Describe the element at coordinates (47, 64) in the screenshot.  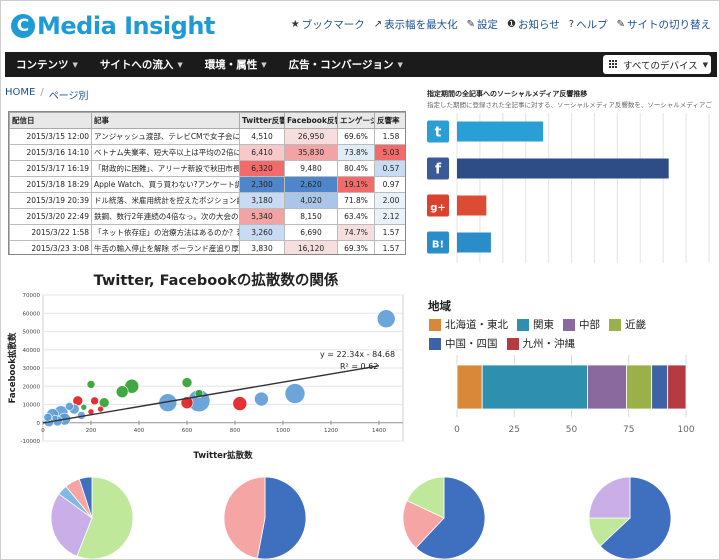
I see `nav-item-1: コンテンツ ▼` at that location.